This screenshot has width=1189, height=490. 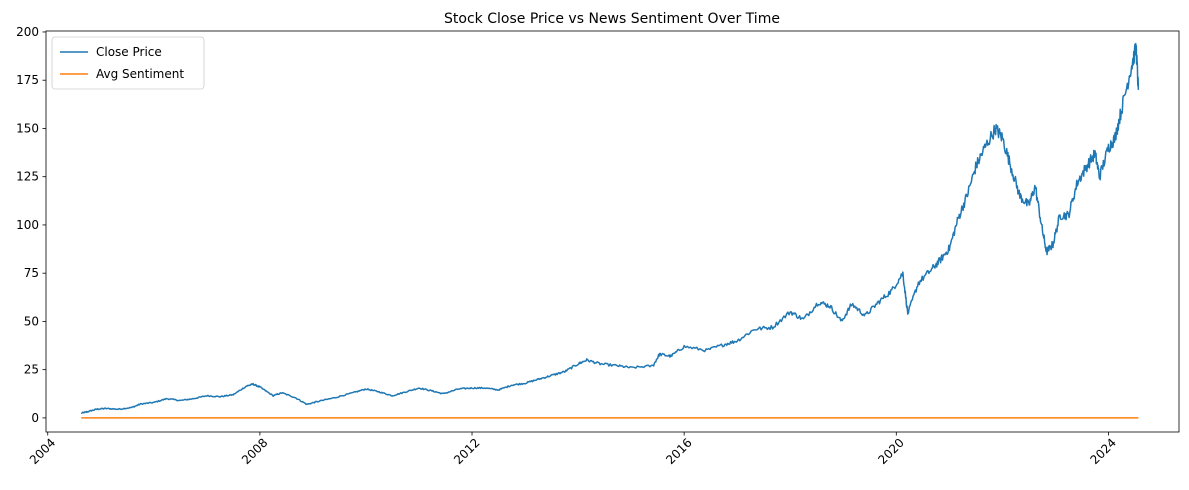 I want to click on y-axis: 0 25 50 75 100 125 150 175 200, so click(x=31, y=225).